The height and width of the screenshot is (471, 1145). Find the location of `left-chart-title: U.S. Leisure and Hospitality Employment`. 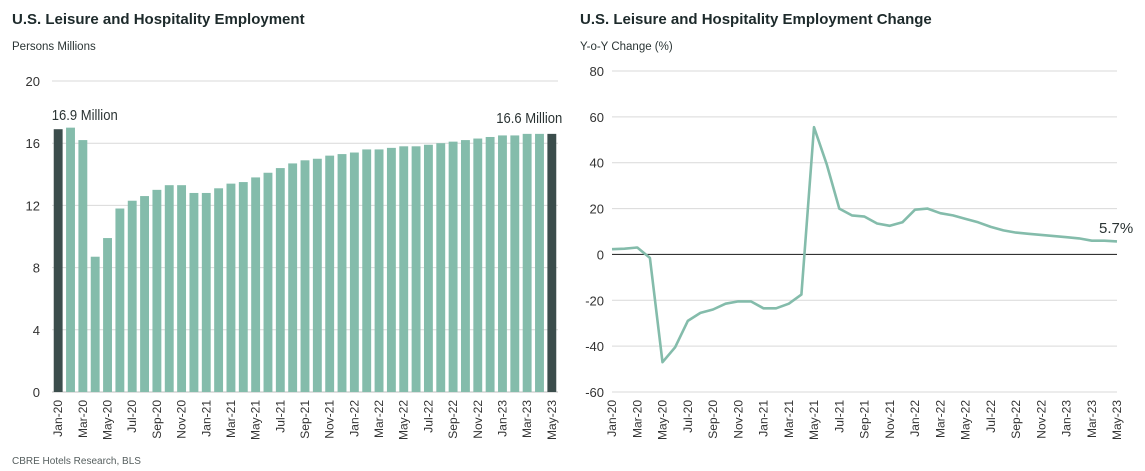

left-chart-title: U.S. Leisure and Hospitality Employment is located at coordinates (158, 19).